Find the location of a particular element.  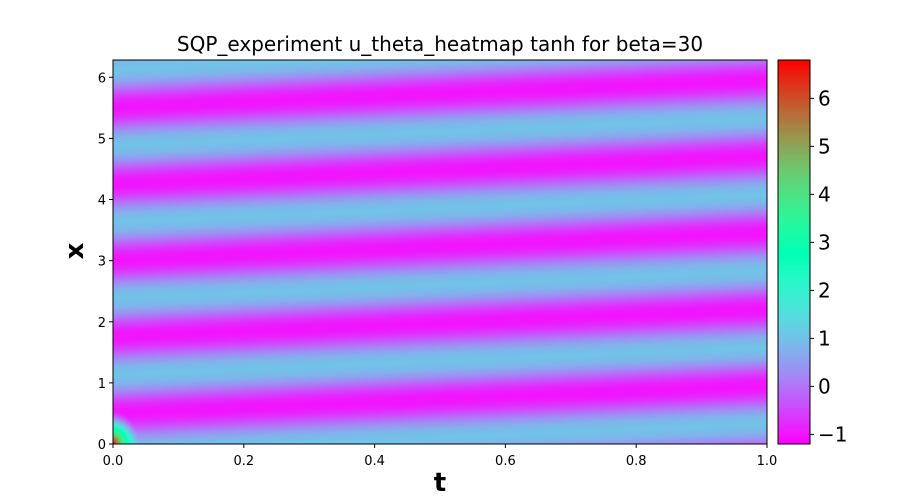

x-tick-label: 0.0 is located at coordinates (113, 461).